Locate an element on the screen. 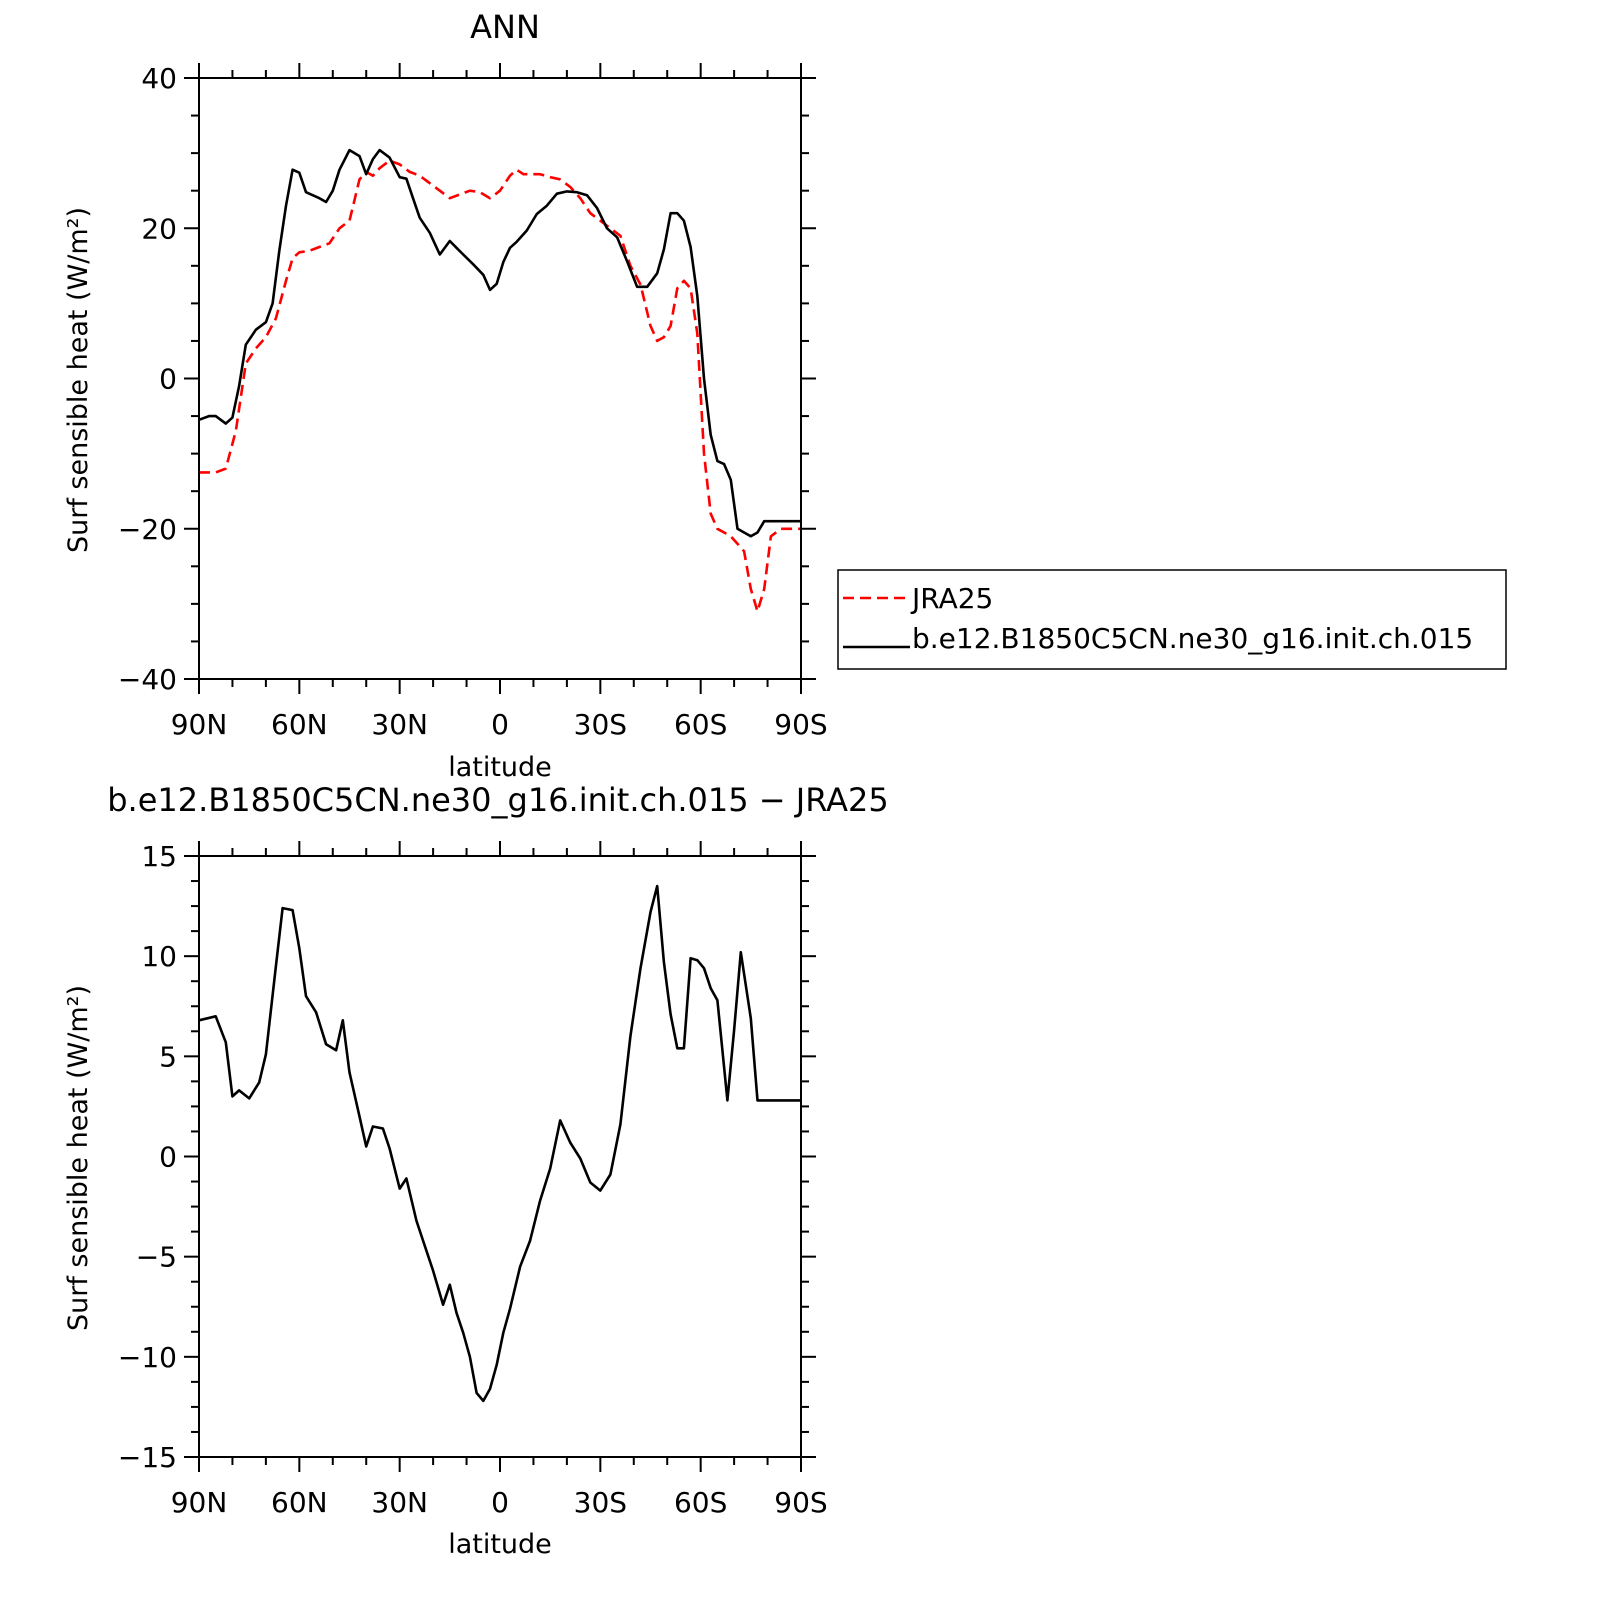 The width and height of the screenshot is (1605, 1603). y-tick-label: −5 is located at coordinates (156, 1257).